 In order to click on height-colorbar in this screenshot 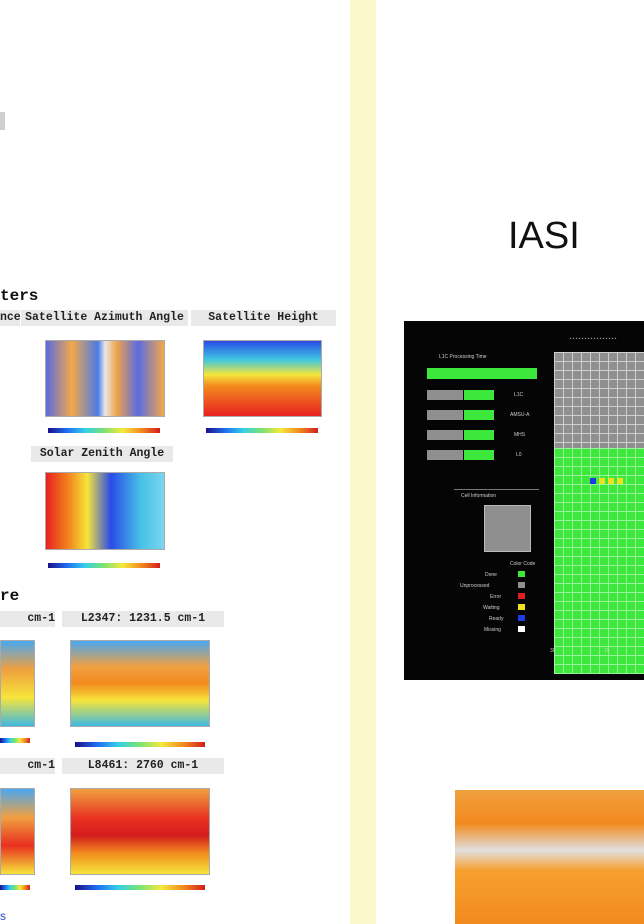, I will do `click(262, 430)`.